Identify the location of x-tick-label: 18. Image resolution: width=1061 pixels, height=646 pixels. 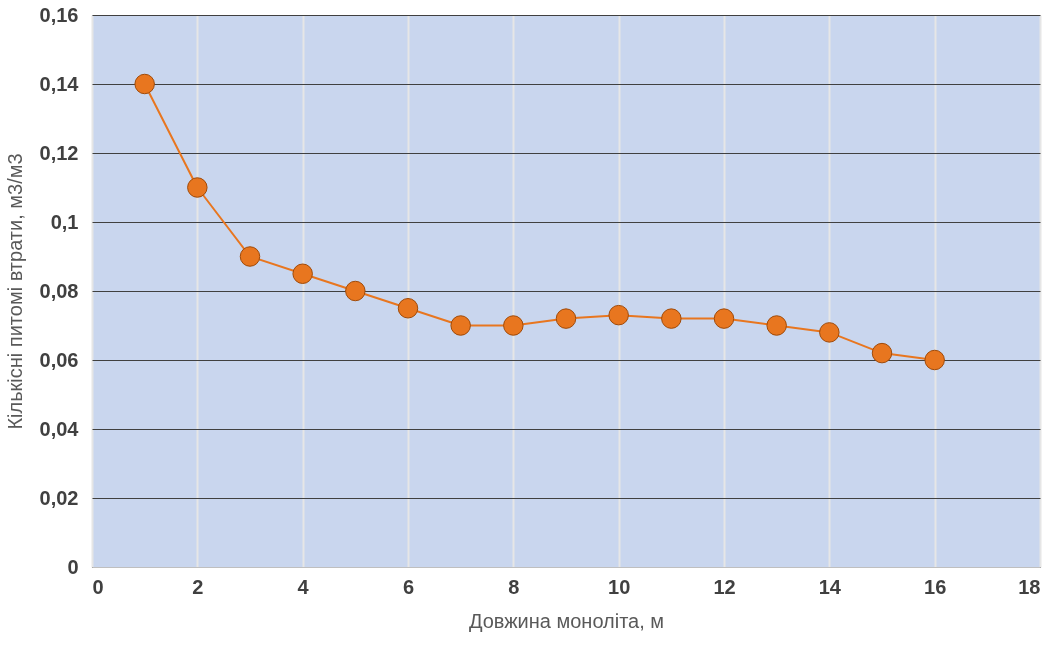
(1029, 586).